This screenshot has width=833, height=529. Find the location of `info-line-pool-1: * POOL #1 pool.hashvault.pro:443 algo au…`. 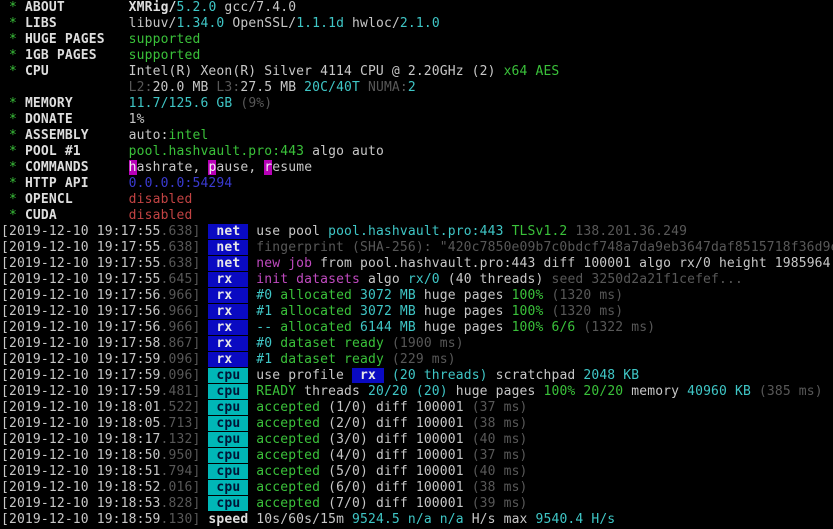

info-line-pool-1: * POOL #1 pool.hashvault.pro:443 algo au… is located at coordinates (417, 152).